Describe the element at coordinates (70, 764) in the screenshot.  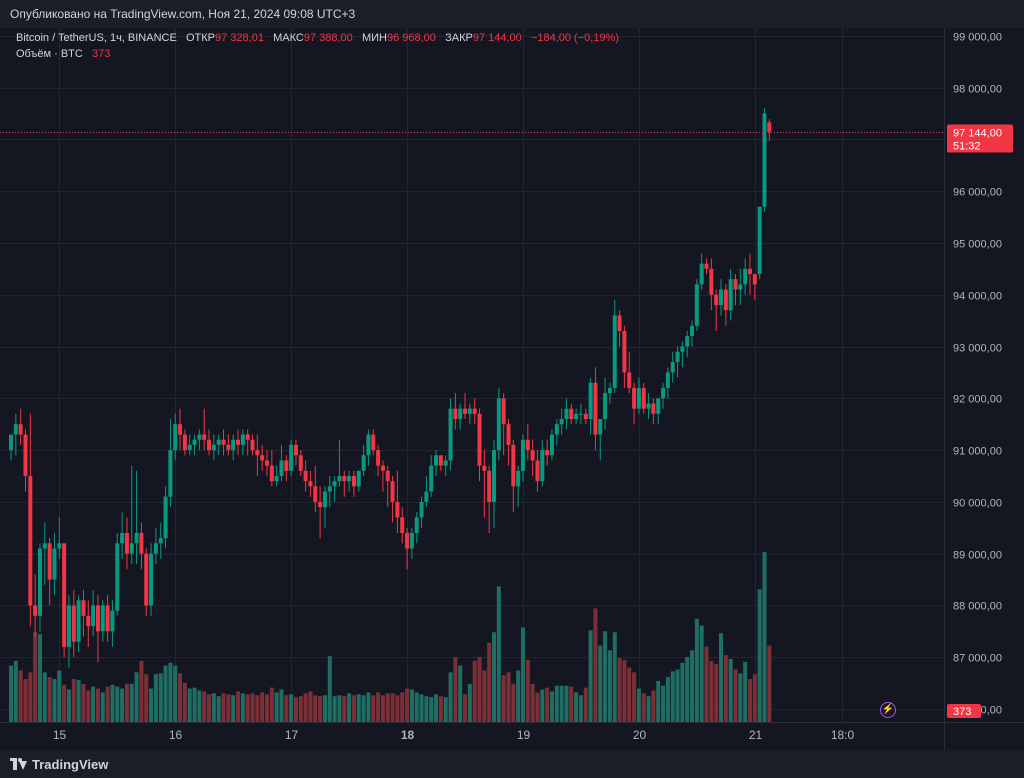
I see `brand-name: TradingView` at that location.